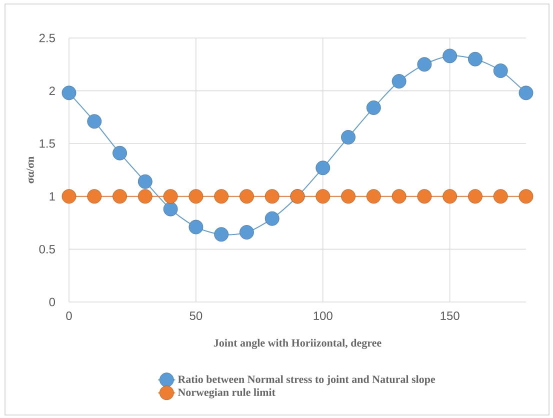 This screenshot has height=418, width=553. What do you see at coordinates (52, 196) in the screenshot?
I see `y-tick-label: 1` at bounding box center [52, 196].